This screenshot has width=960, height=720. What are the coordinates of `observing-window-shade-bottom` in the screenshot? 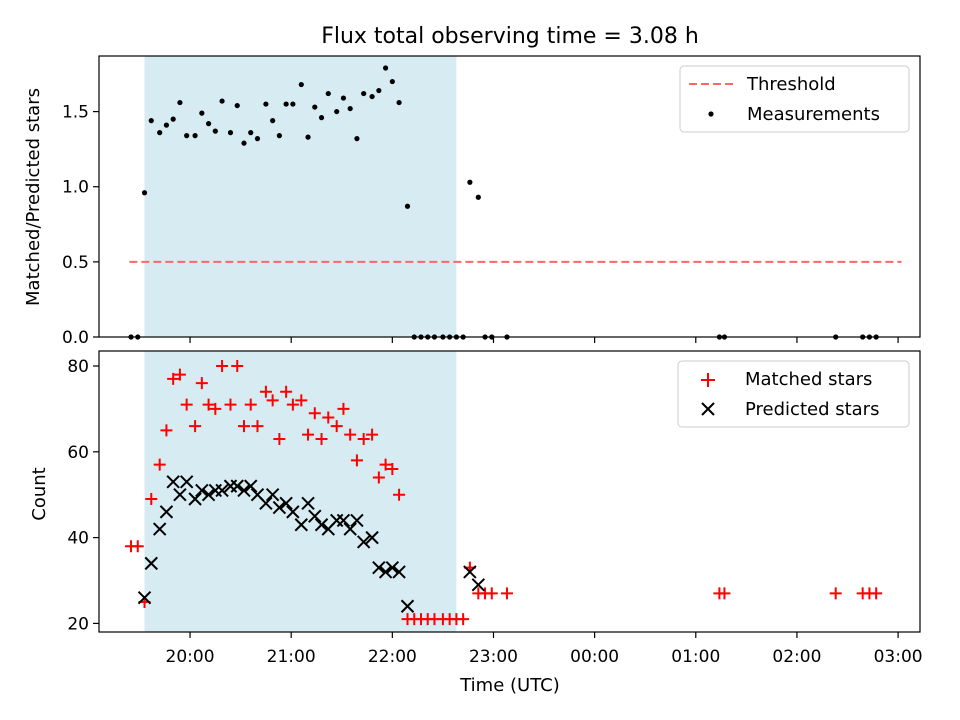 It's located at (300, 491).